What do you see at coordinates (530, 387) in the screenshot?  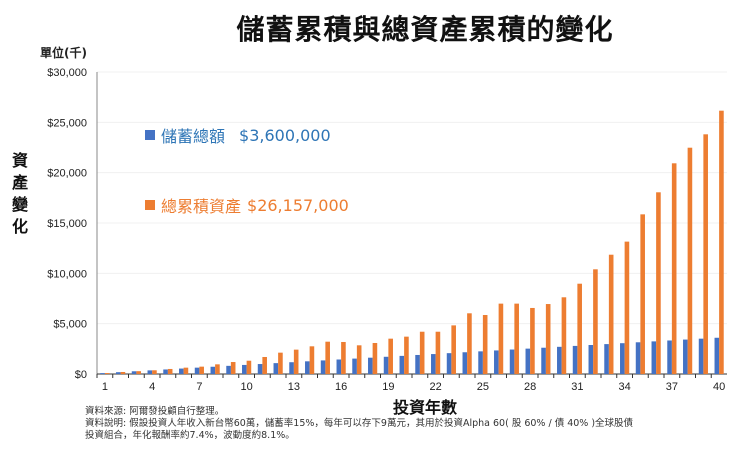 I see `x-tick-label: 28` at bounding box center [530, 387].